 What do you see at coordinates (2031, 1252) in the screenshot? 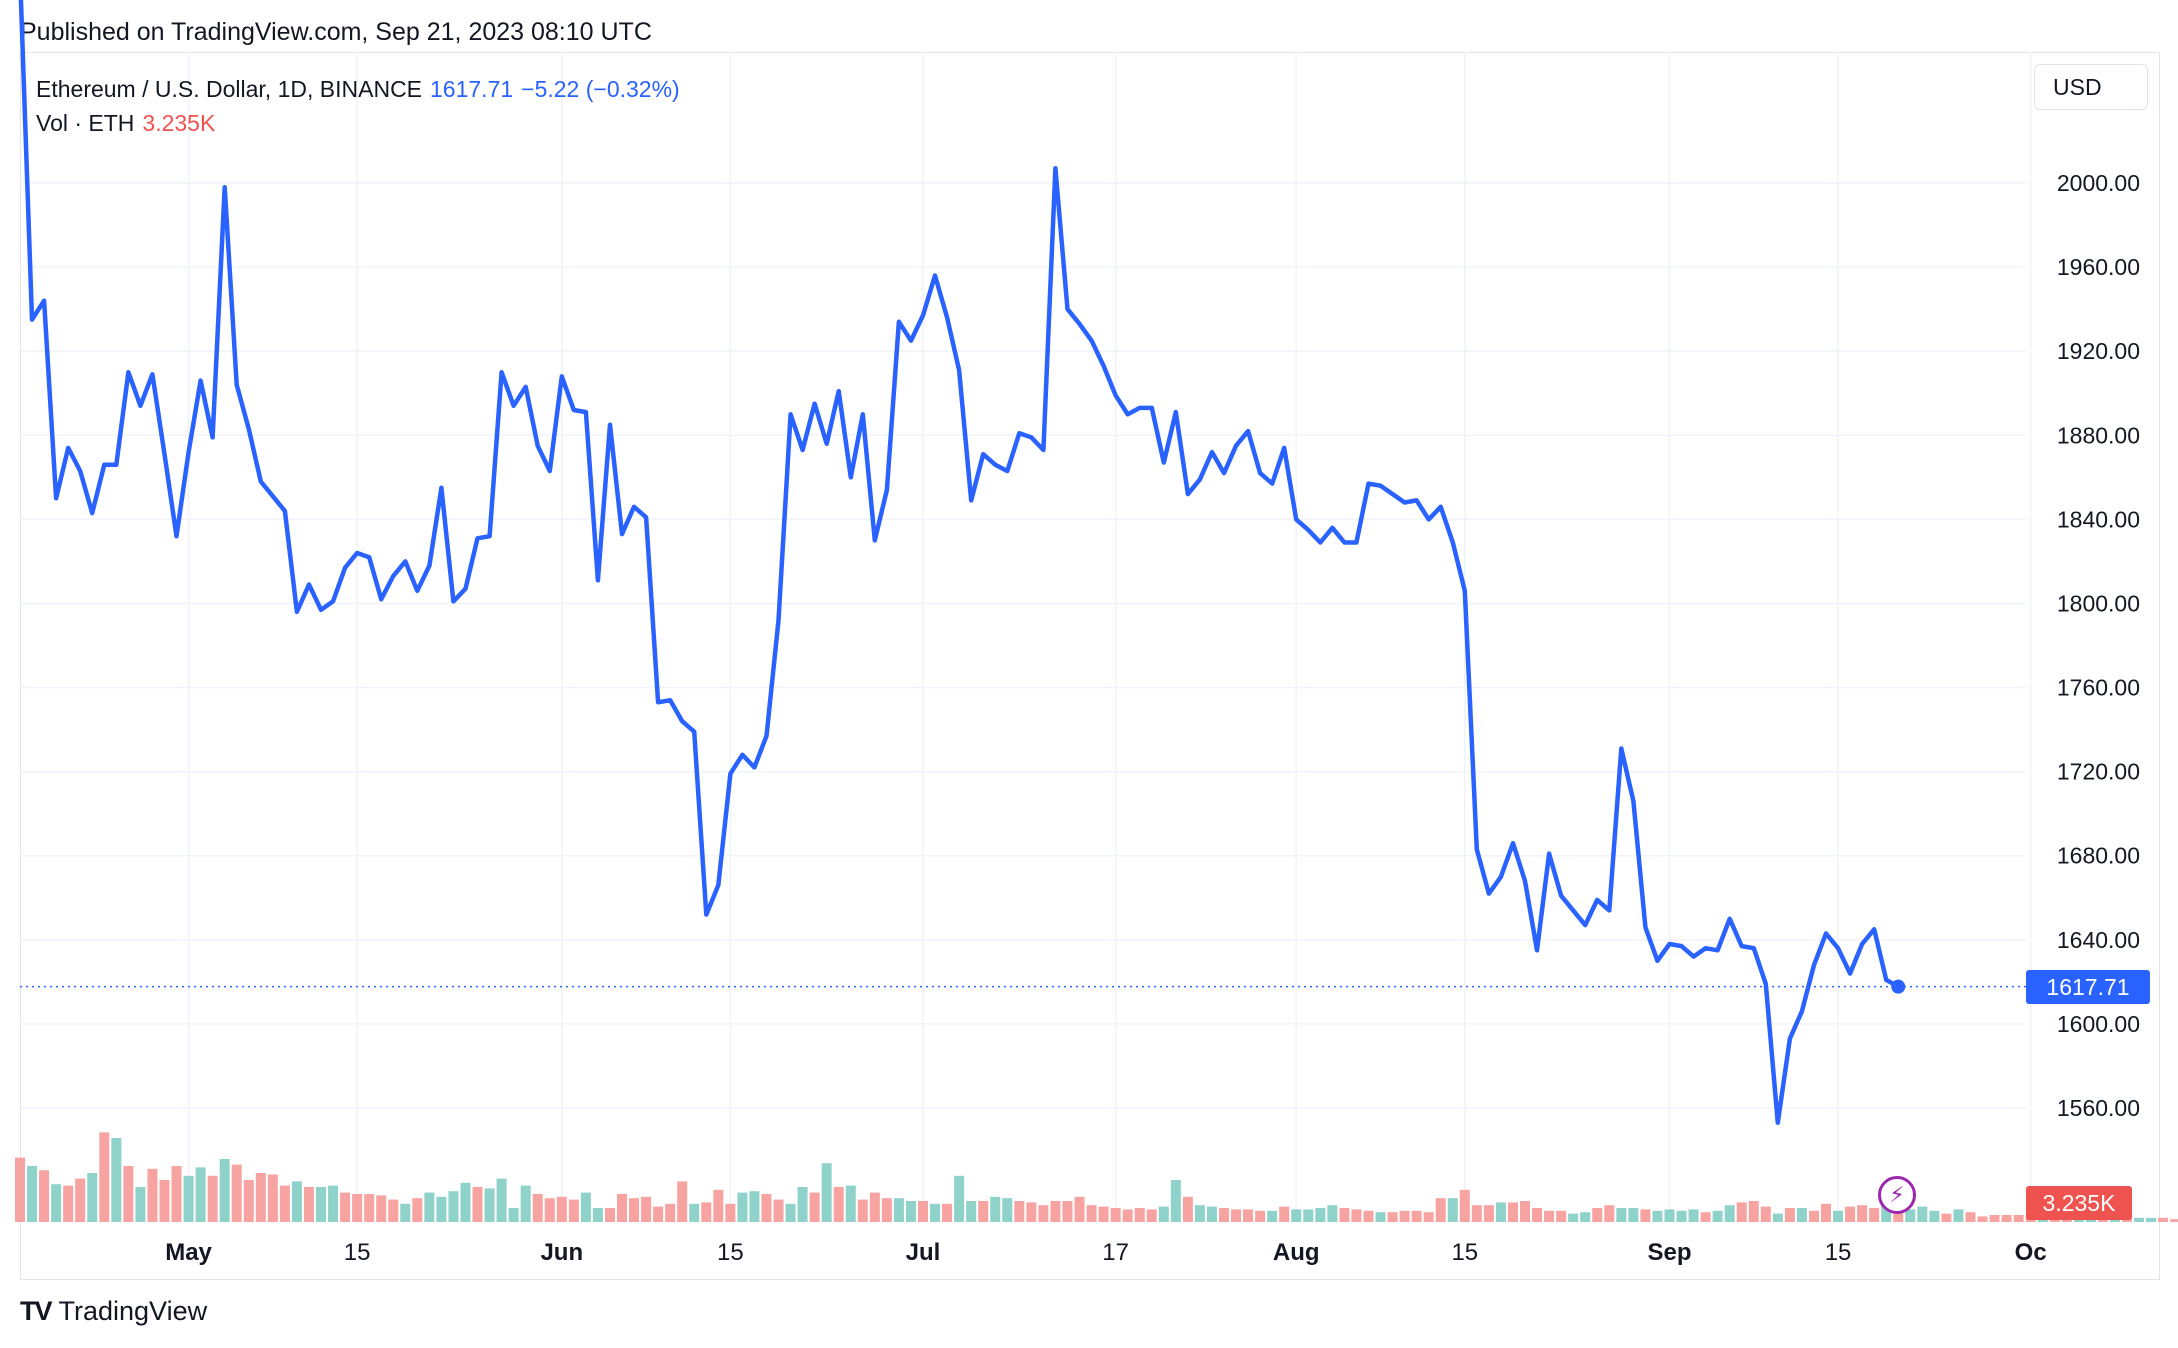
I see `x-tick-label: Oc` at bounding box center [2031, 1252].